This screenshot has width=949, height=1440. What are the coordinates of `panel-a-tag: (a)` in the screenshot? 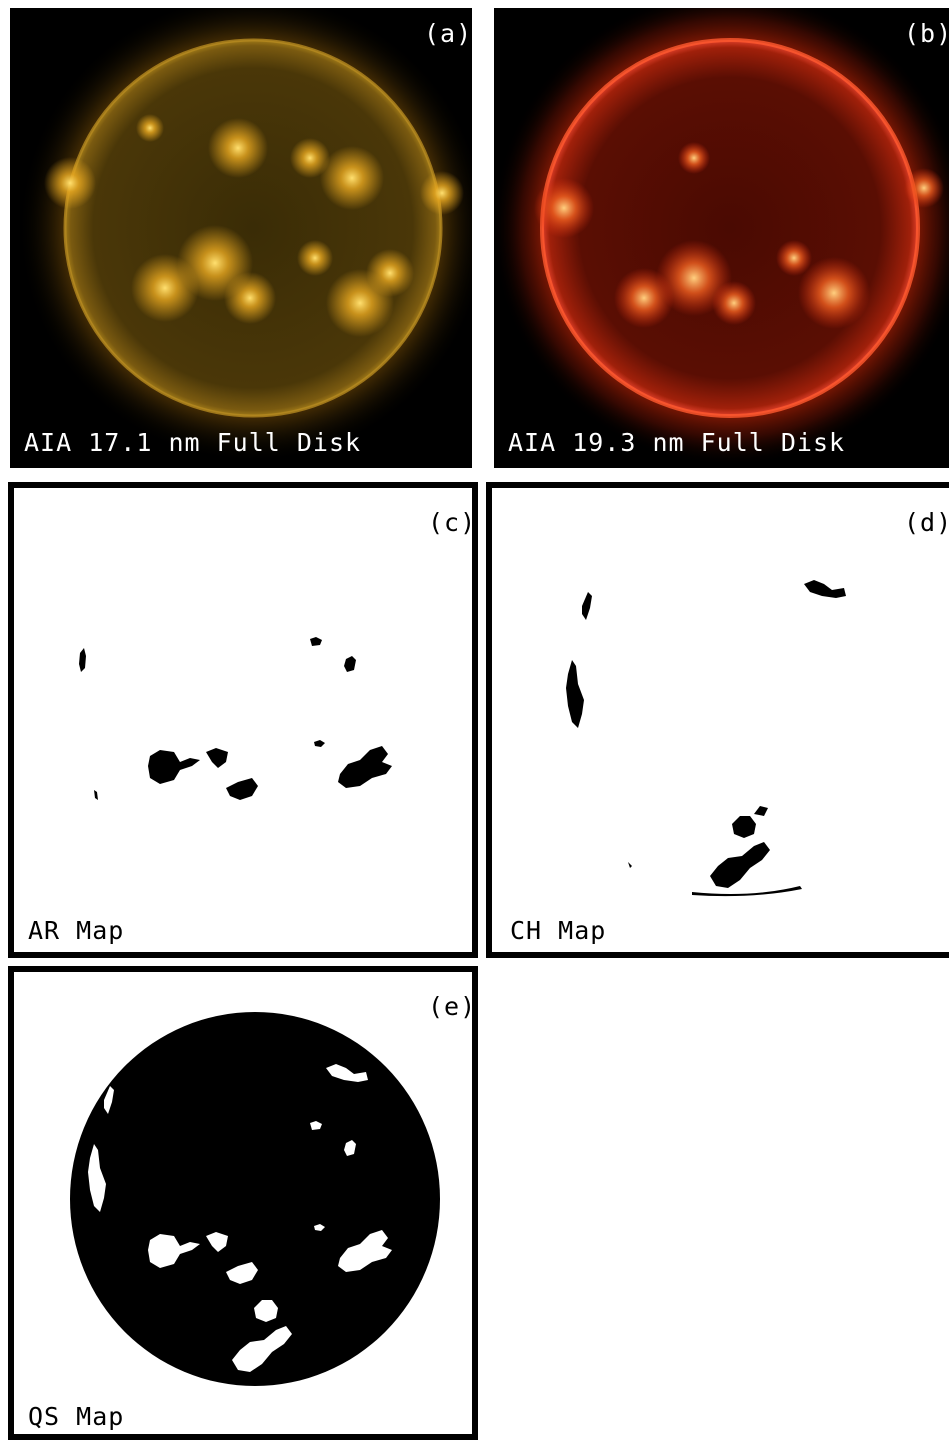 It's located at (448, 33).